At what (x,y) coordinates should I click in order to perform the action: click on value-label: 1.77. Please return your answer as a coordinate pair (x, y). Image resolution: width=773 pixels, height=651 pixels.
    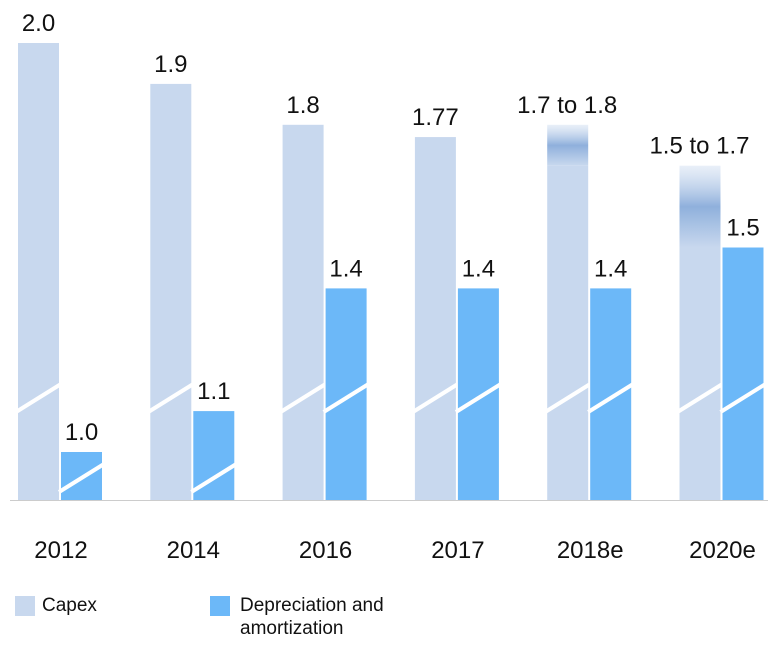
    Looking at the image, I should click on (435, 117).